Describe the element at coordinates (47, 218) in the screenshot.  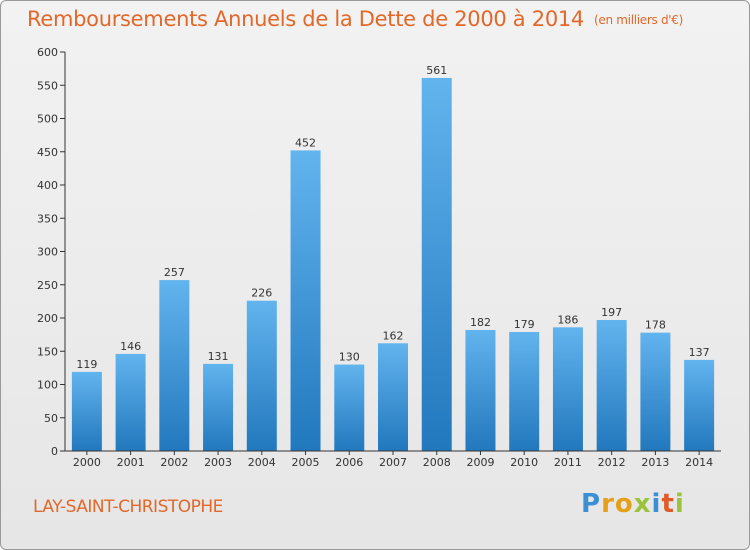
I see `y-tick-label: 350` at that location.